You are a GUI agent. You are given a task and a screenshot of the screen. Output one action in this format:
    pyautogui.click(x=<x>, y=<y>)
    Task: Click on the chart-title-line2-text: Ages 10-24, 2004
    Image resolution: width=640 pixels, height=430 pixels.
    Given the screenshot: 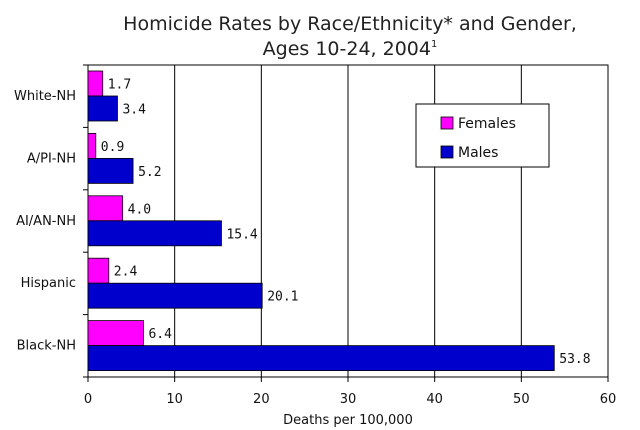 What is the action you would take?
    pyautogui.click(x=347, y=49)
    